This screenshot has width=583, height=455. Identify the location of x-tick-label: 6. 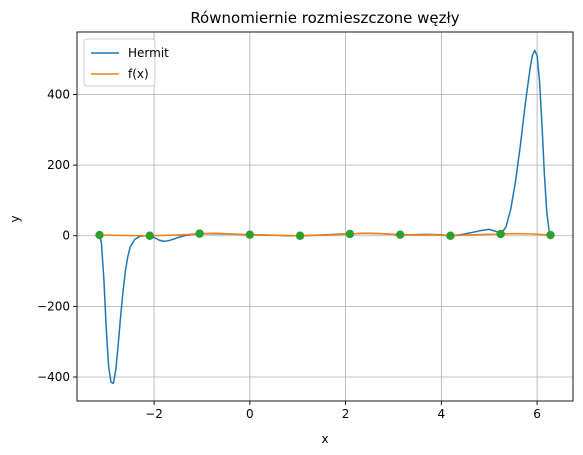
(537, 414).